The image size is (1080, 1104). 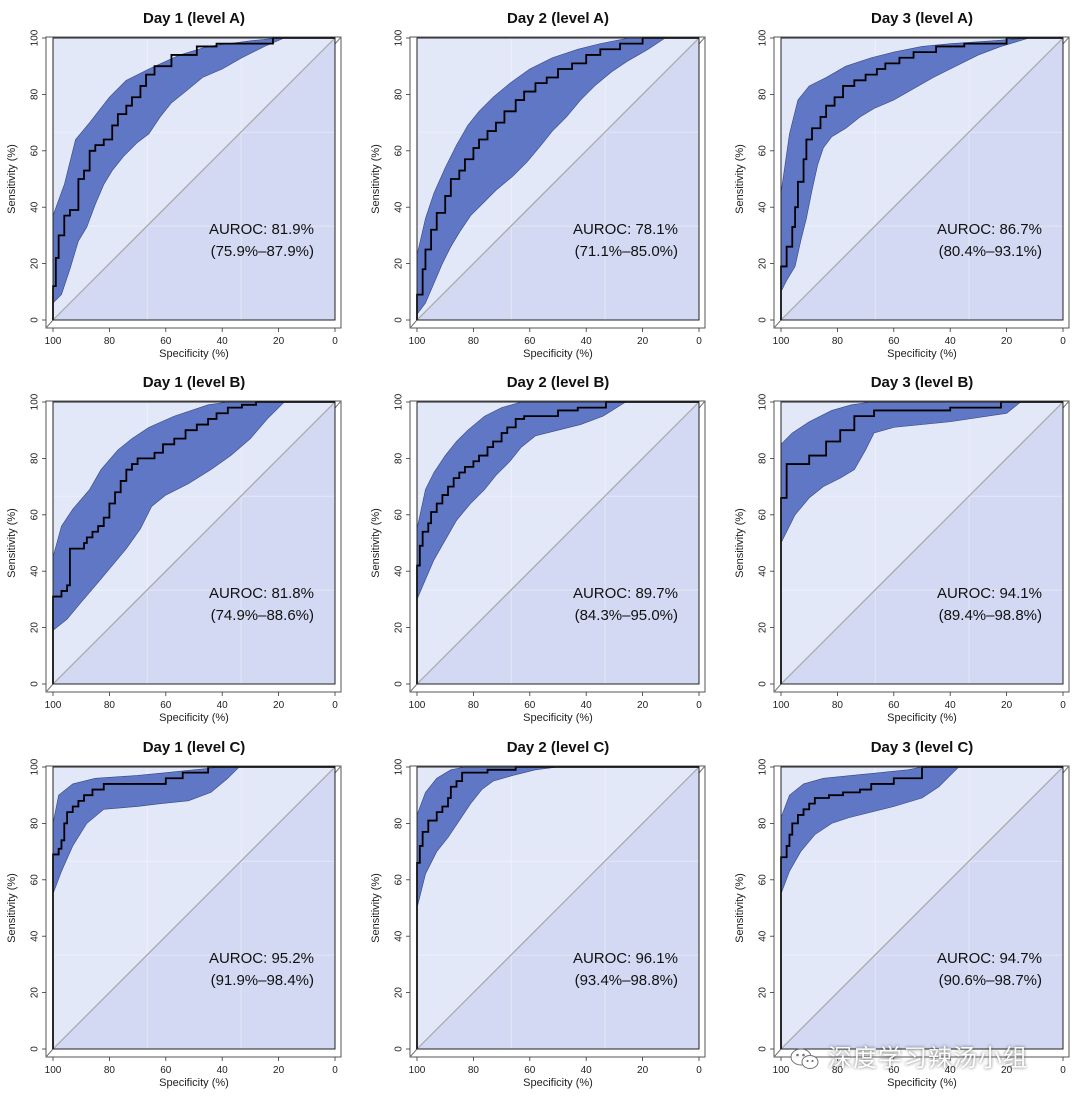 What do you see at coordinates (625, 958) in the screenshot?
I see `auroc-value: AUROC: 96.1%` at bounding box center [625, 958].